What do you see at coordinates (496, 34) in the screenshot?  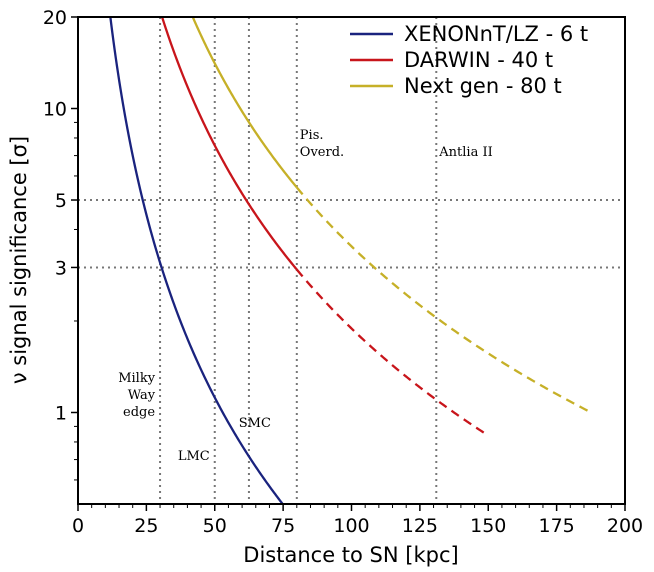 I see `legend-label-0: XENONnT/LZ - 6 t` at bounding box center [496, 34].